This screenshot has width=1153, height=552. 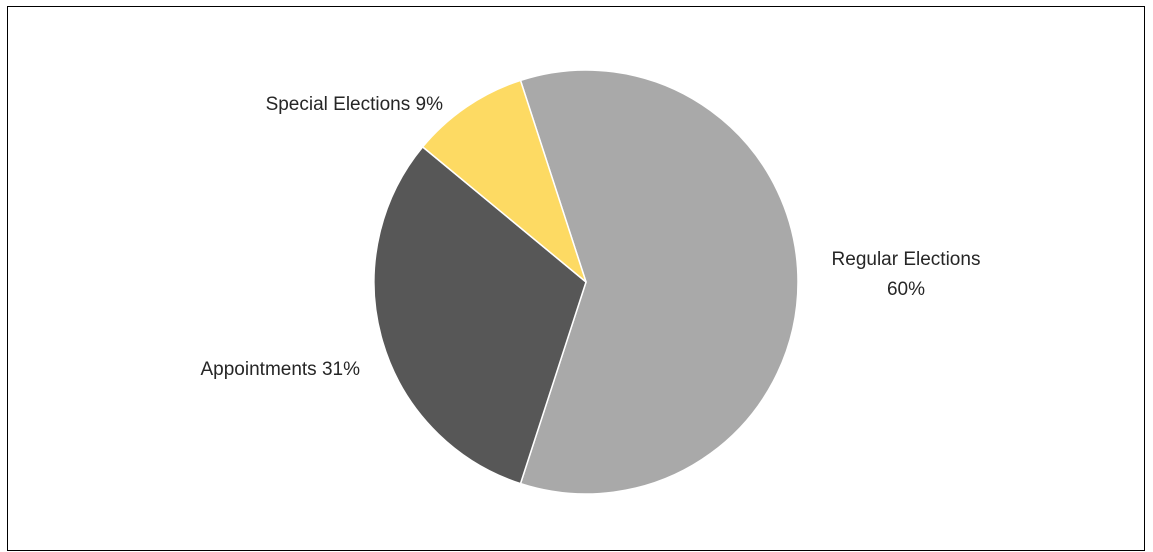 I want to click on slice-label-line: Appointments 31%, so click(x=281, y=369).